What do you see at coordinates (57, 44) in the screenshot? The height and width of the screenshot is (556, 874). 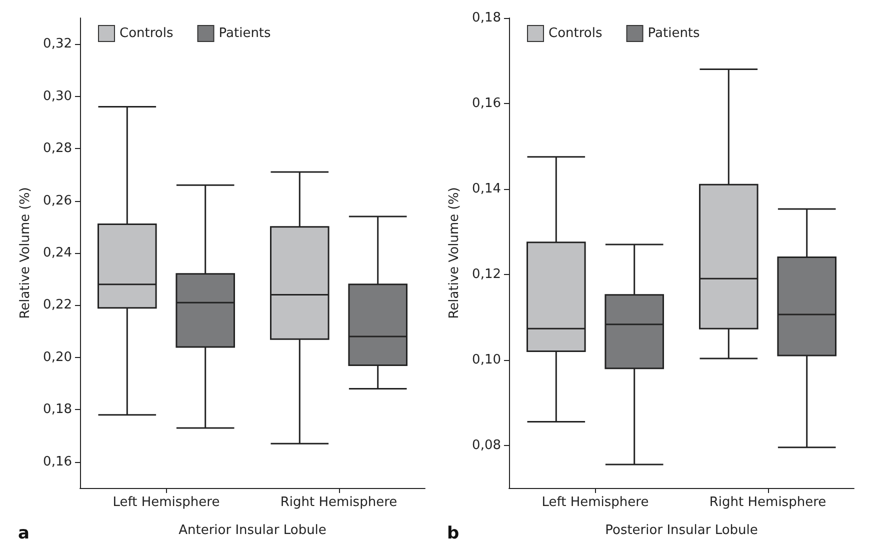 I see `y-tick-label: 0,32` at bounding box center [57, 44].